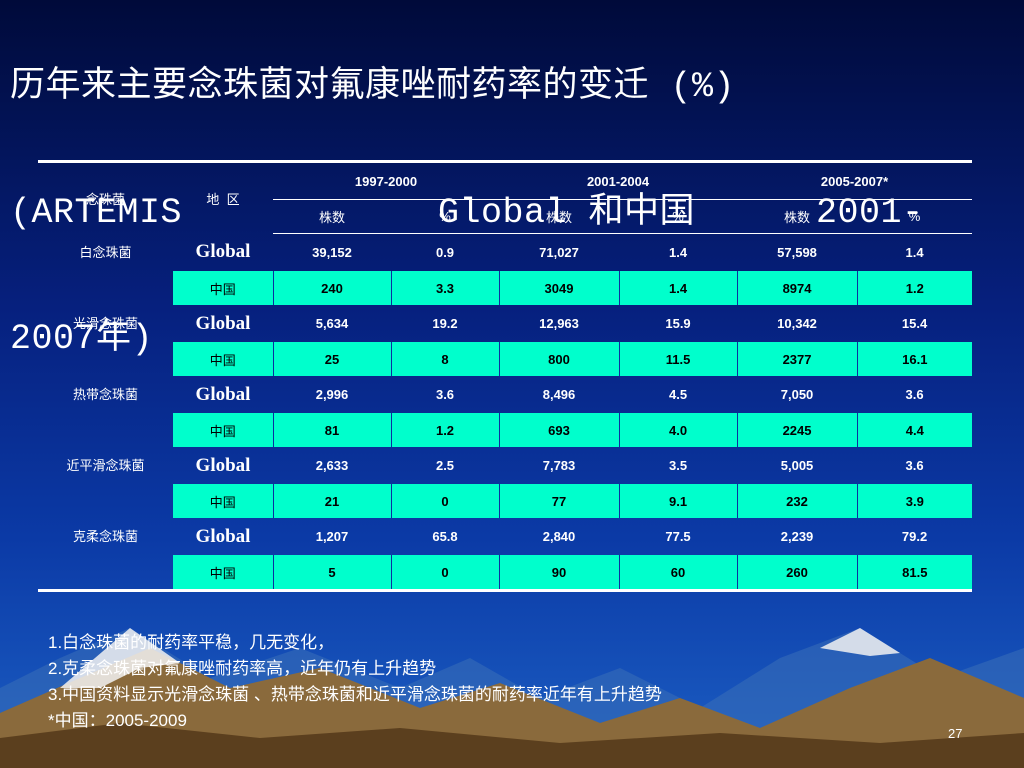  Describe the element at coordinates (559, 288) in the screenshot. I see `count-cell: 3049` at that location.